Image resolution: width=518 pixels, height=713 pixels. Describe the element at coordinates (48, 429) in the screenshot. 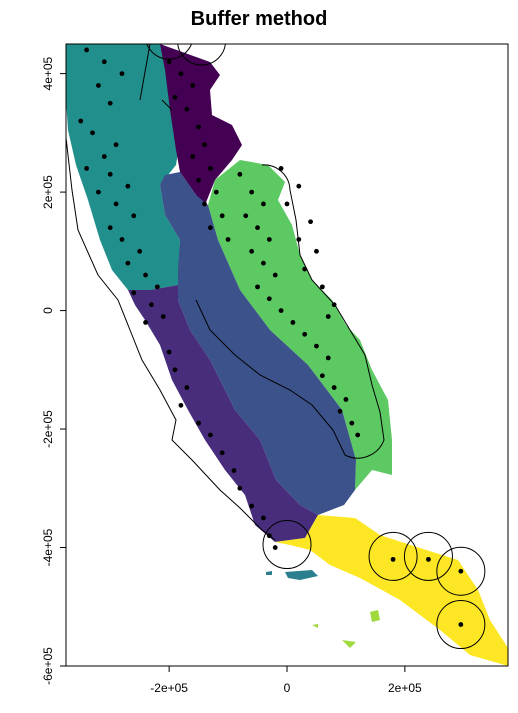

I see `y-tick-label: -2e+05` at that location.